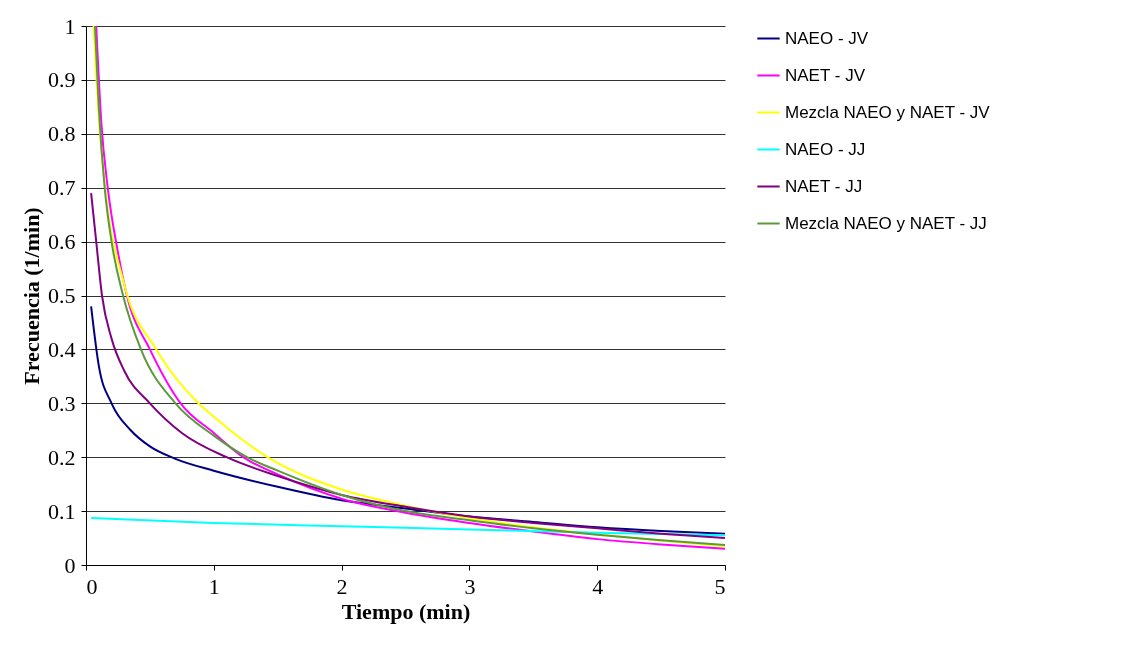  Describe the element at coordinates (824, 186) in the screenshot. I see `legend-label: NAET - JJ` at that location.